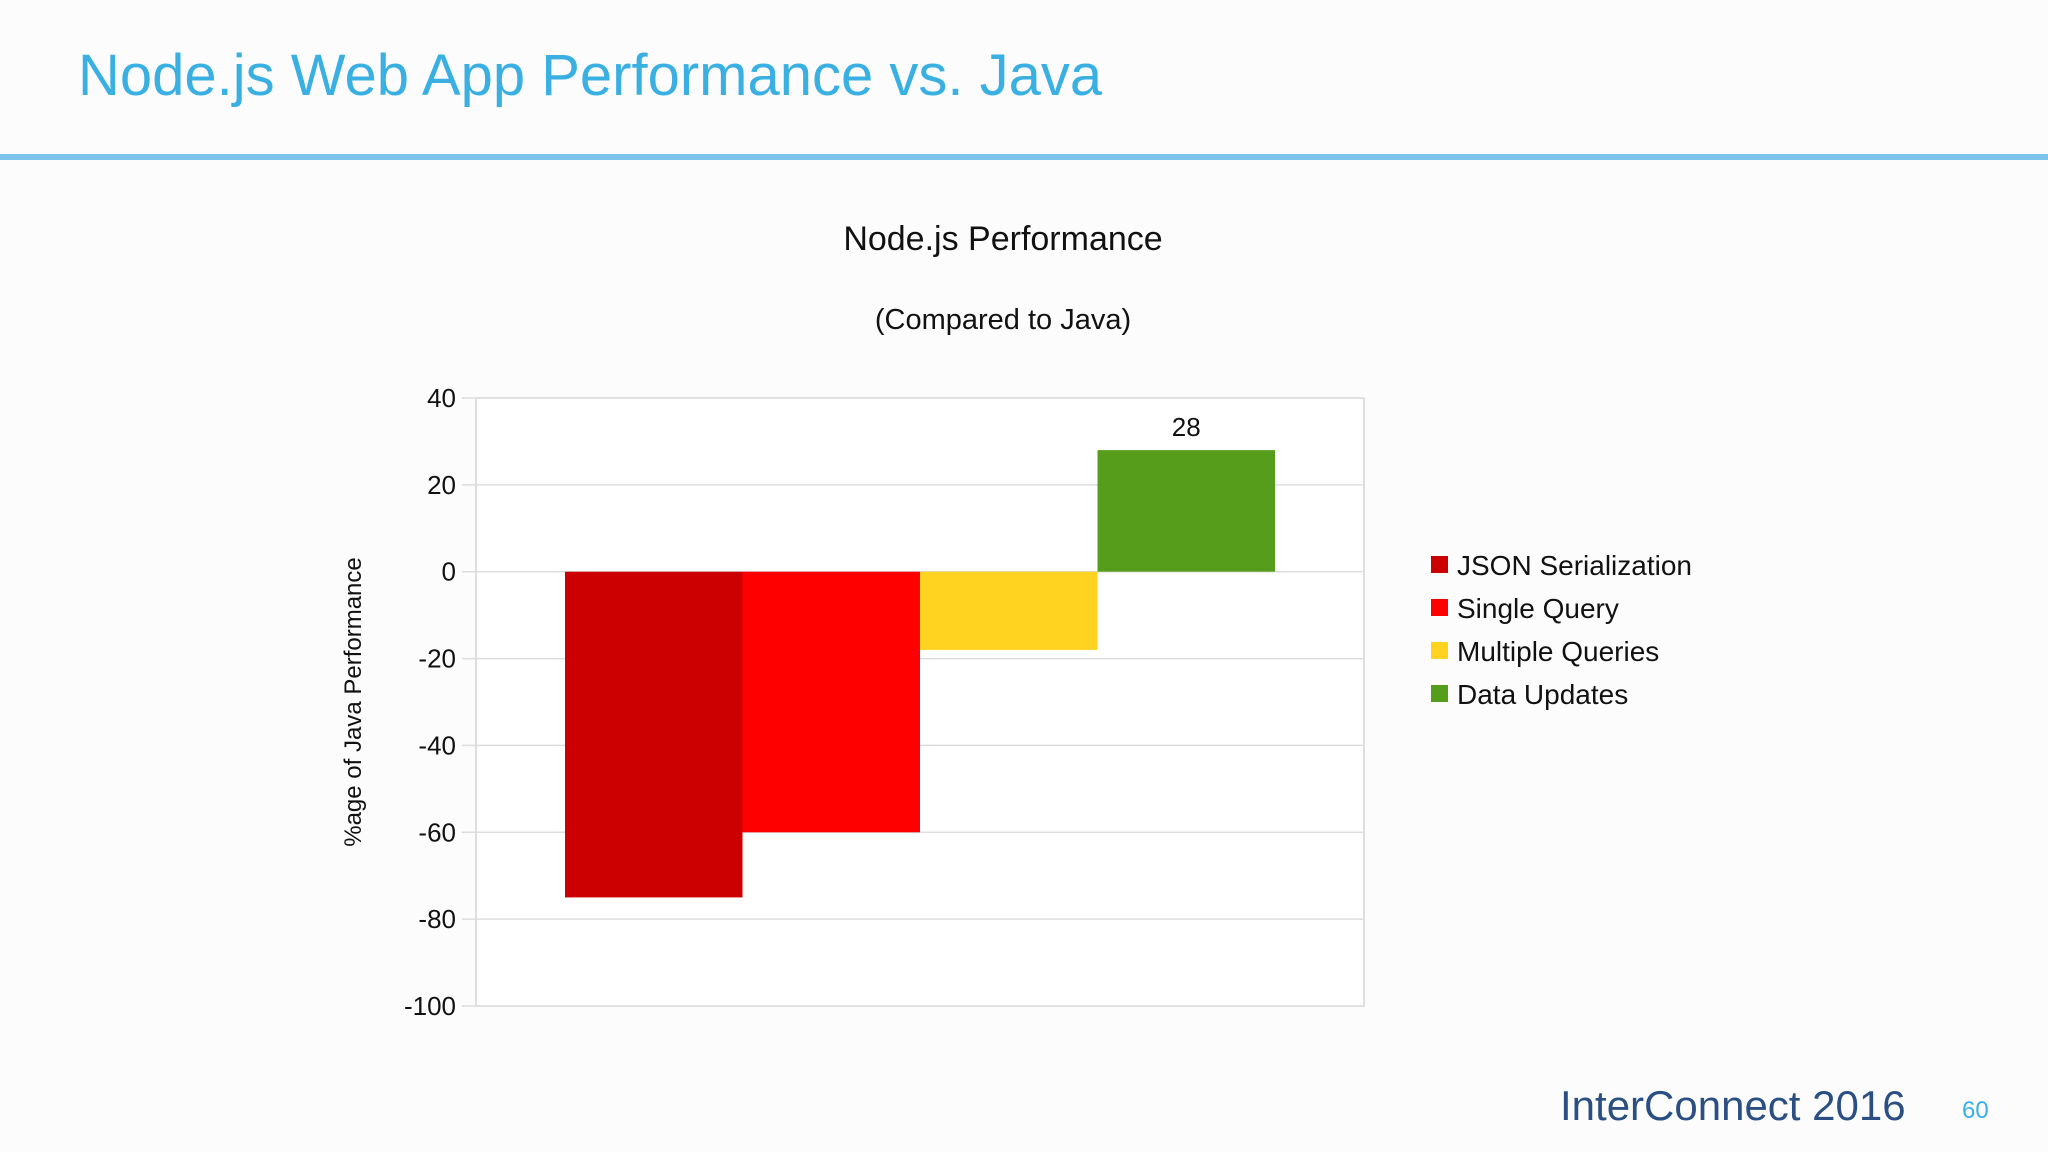 The height and width of the screenshot is (1152, 2048). Describe the element at coordinates (1975, 1110) in the screenshot. I see `page-number: 60` at that location.